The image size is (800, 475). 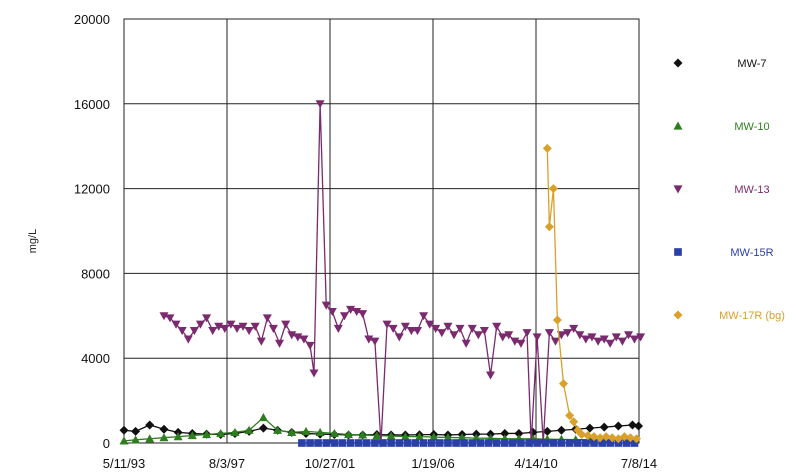 I want to click on y-axis-ticks: 0 4000 8000 12000 16000 20000, so click(x=92, y=231).